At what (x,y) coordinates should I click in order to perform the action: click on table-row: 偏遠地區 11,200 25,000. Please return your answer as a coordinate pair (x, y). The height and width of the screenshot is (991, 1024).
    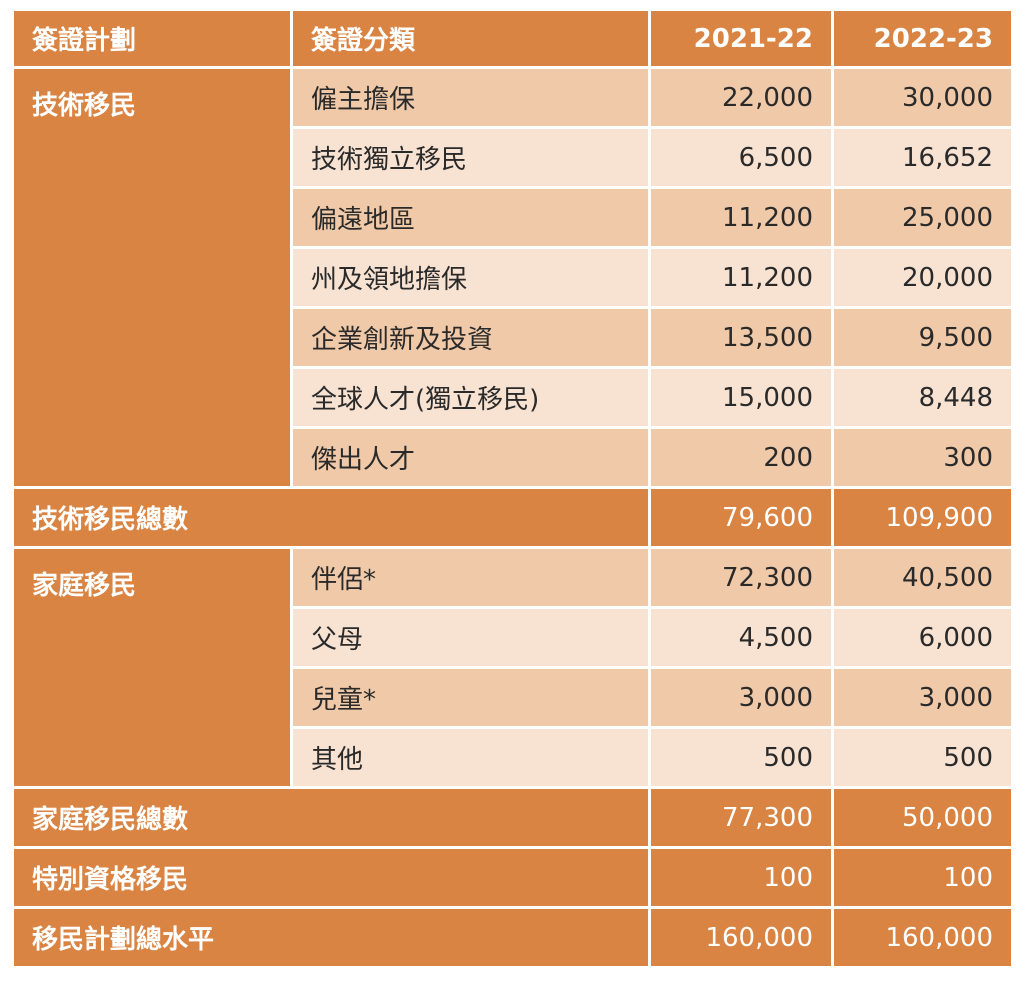
    Looking at the image, I should click on (513, 217).